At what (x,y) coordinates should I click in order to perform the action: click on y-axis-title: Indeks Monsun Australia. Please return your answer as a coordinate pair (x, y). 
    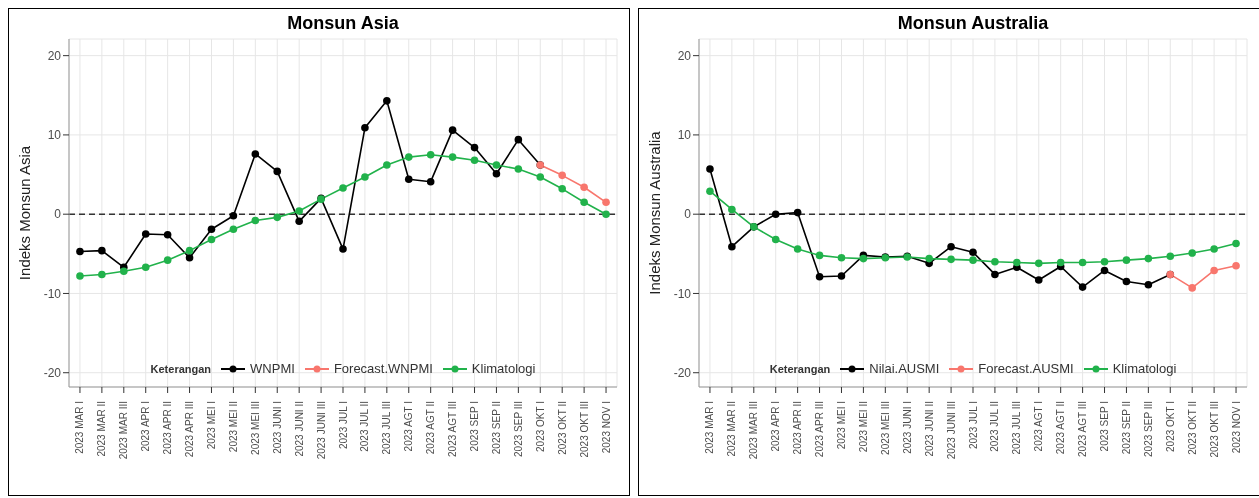
    Looking at the image, I should click on (655, 212).